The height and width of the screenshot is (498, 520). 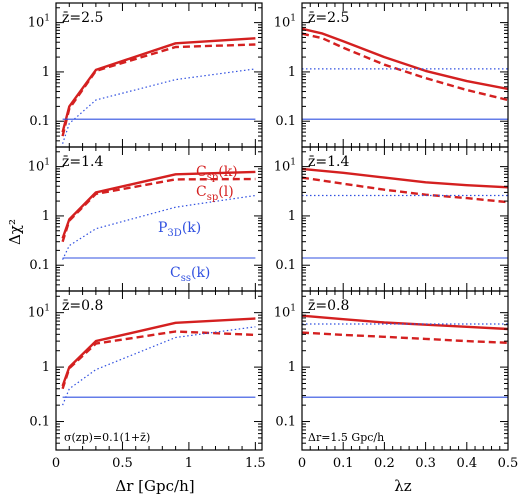 I want to click on panel-left-middle: 0.1 1 101 z̄=1.4, so click(x=145, y=219).